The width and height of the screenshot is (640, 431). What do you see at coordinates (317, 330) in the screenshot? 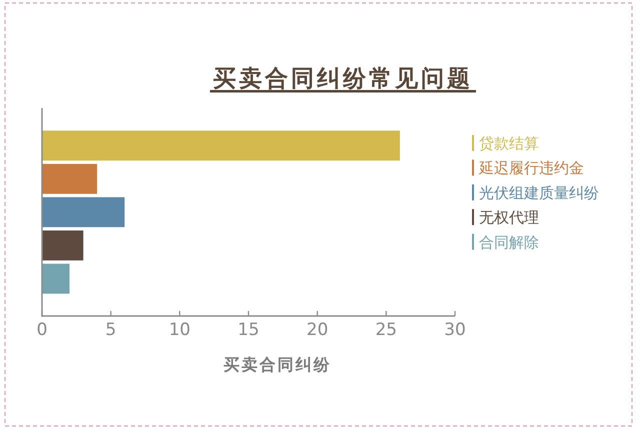
I see `x-tick-label: 20` at bounding box center [317, 330].